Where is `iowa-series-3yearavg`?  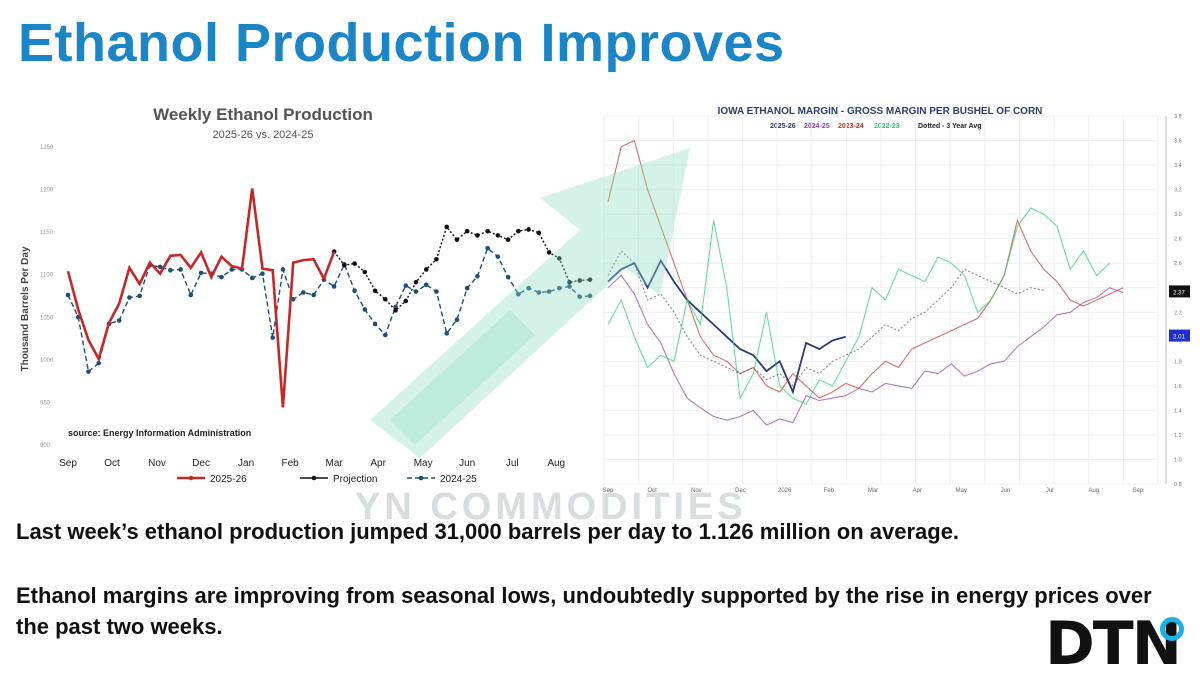 iowa-series-3yearavg is located at coordinates (825, 318).